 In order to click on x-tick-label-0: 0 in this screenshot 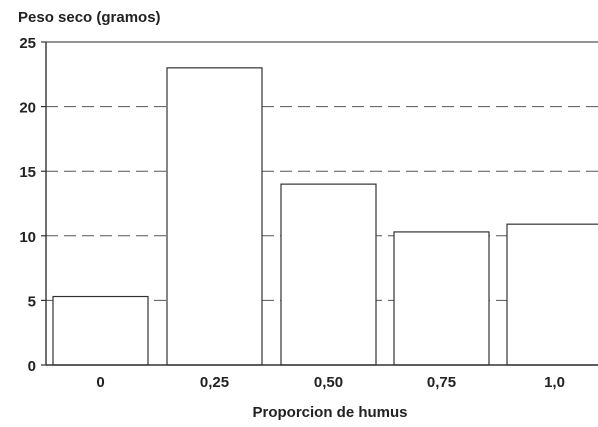, I will do `click(100, 382)`.